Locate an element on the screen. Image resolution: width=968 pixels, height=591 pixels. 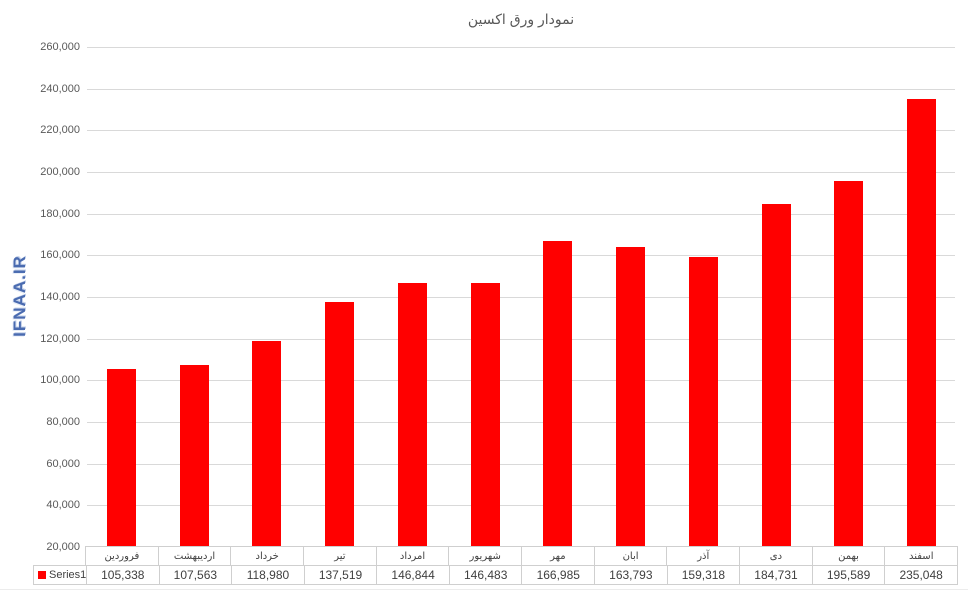
value-cell: 105,338 is located at coordinates (122, 575).